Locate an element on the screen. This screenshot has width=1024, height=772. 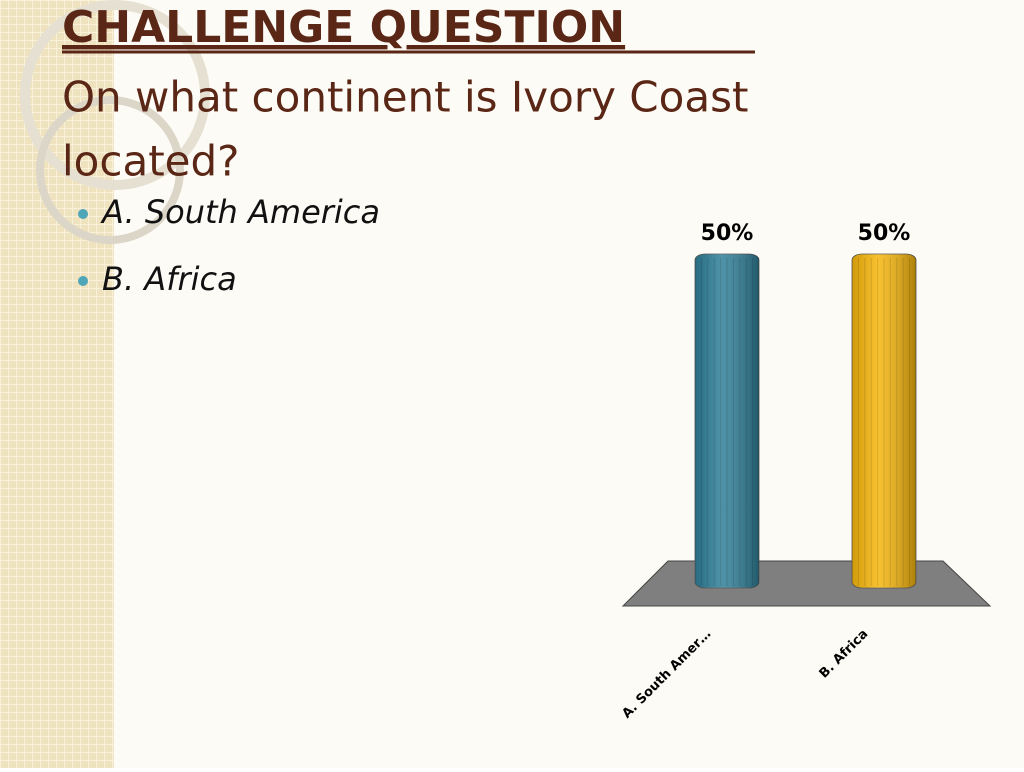
title: CHALLENGE QUESTION is located at coordinates (343, 27).